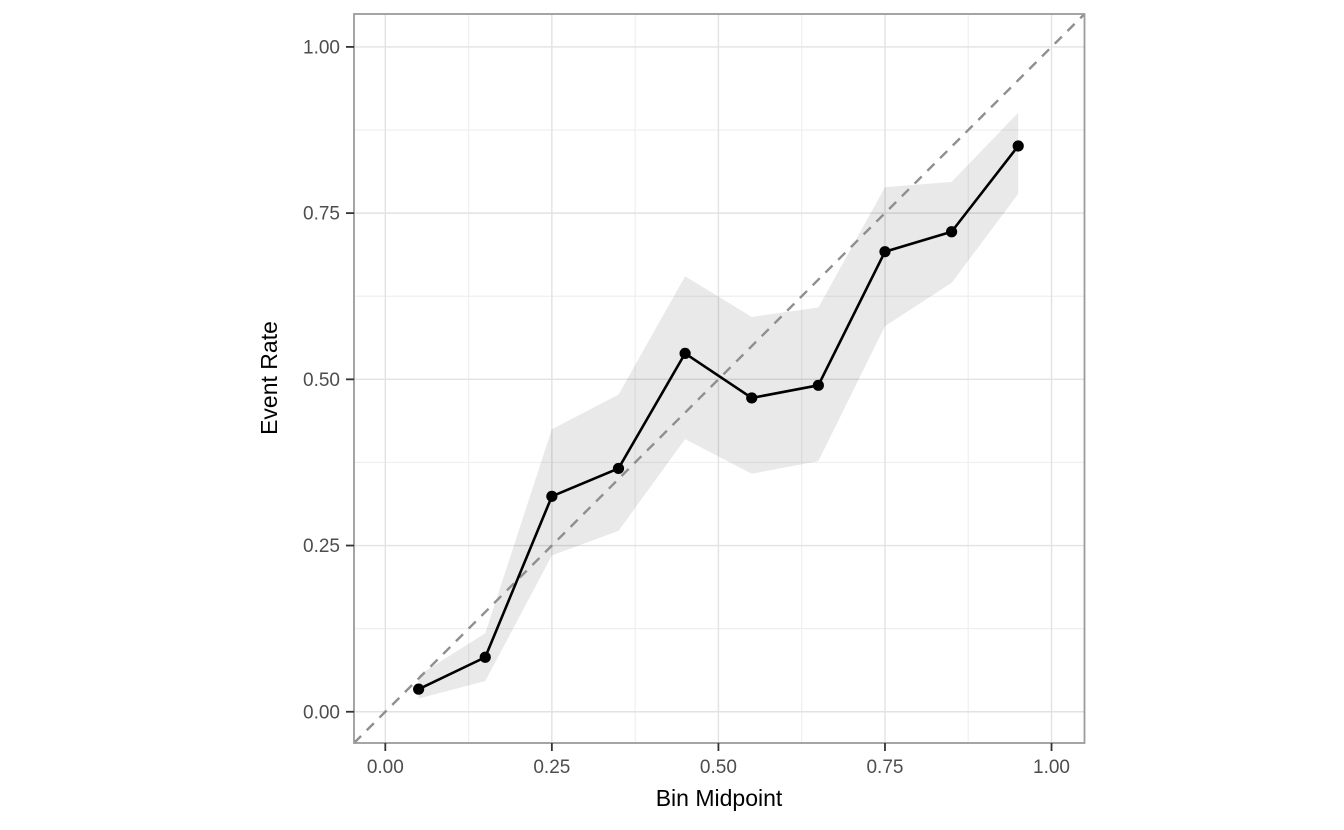 The height and width of the screenshot is (830, 1344). I want to click on y-tick-label: 0.50, so click(321, 380).